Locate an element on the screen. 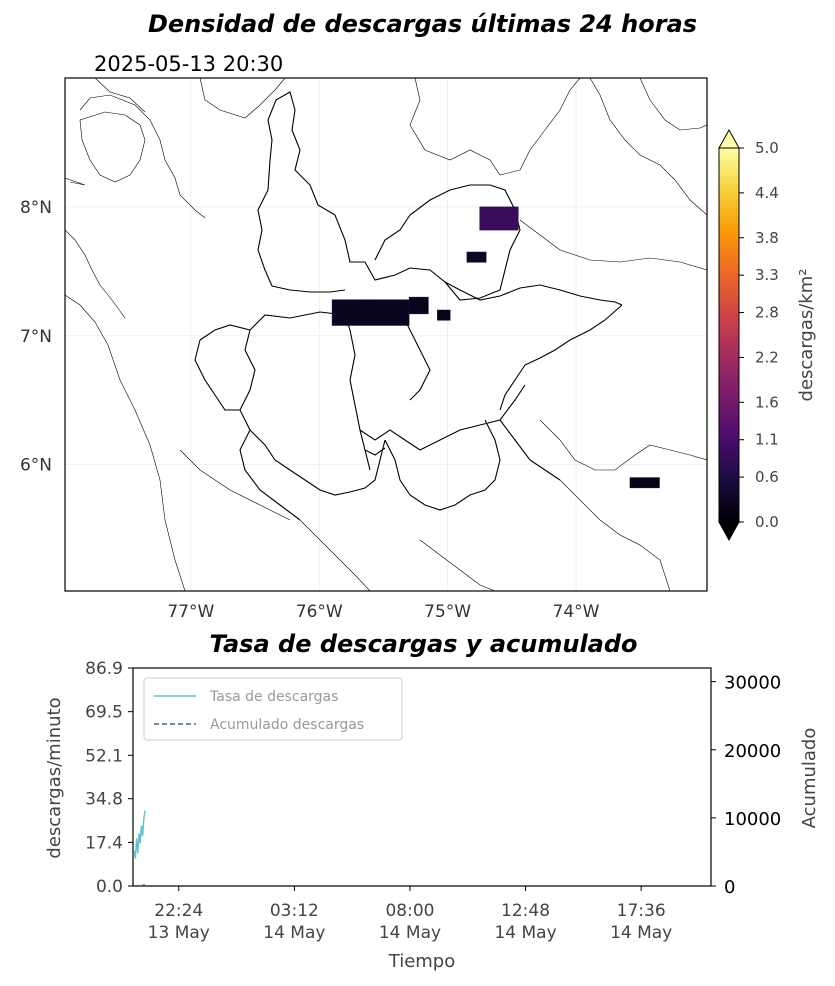  region-border-ne is located at coordinates (495, 127).